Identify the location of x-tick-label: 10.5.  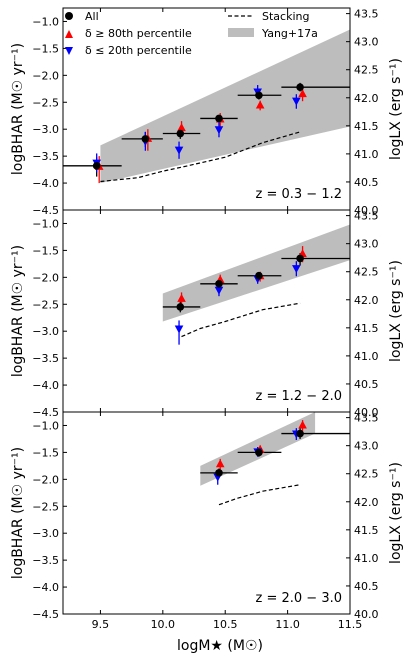
(225, 624).